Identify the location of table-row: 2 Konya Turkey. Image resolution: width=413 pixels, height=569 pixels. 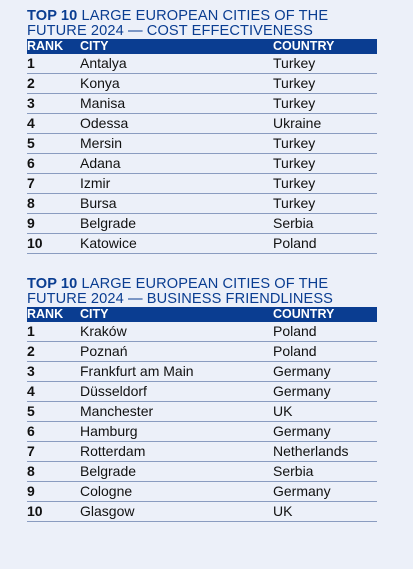
(202, 83).